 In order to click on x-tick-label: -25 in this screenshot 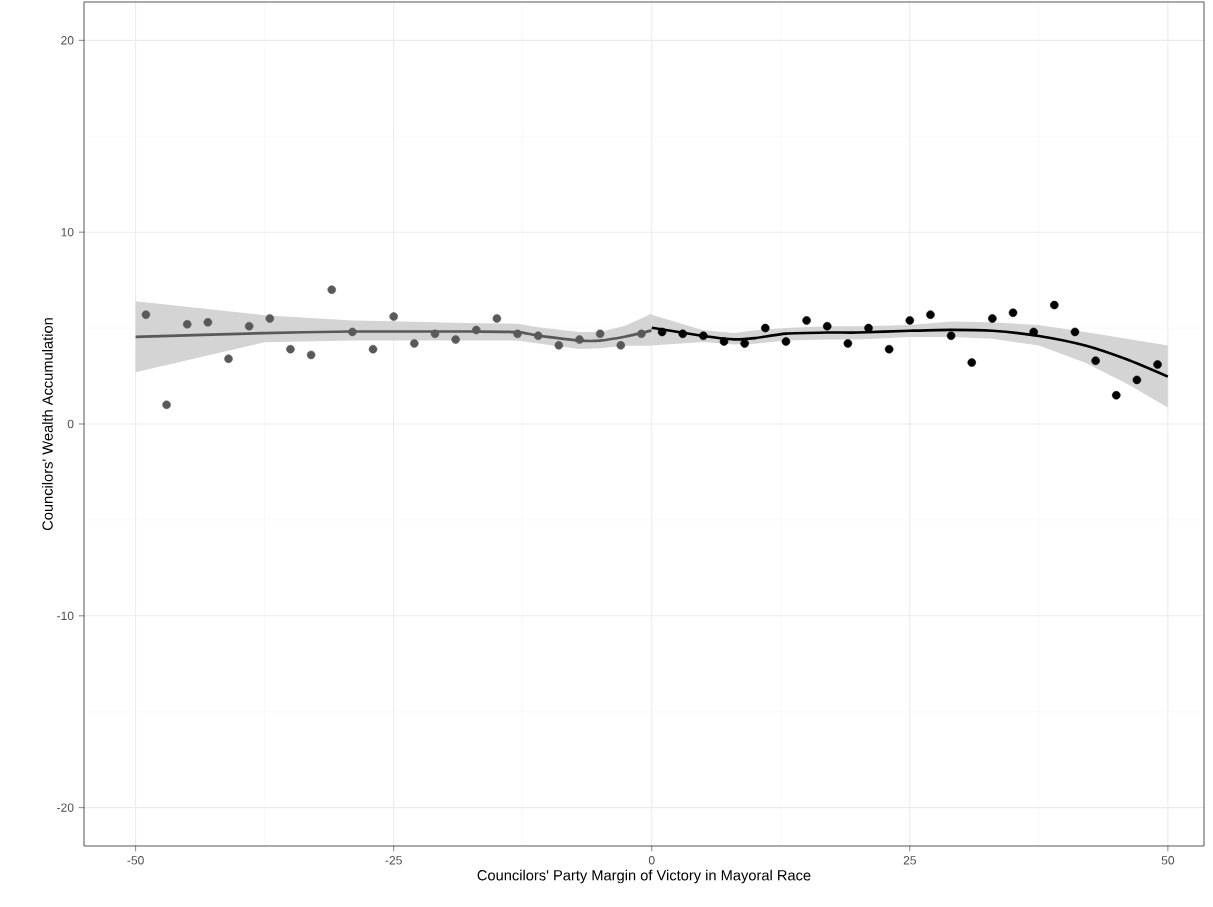, I will do `click(393, 860)`.